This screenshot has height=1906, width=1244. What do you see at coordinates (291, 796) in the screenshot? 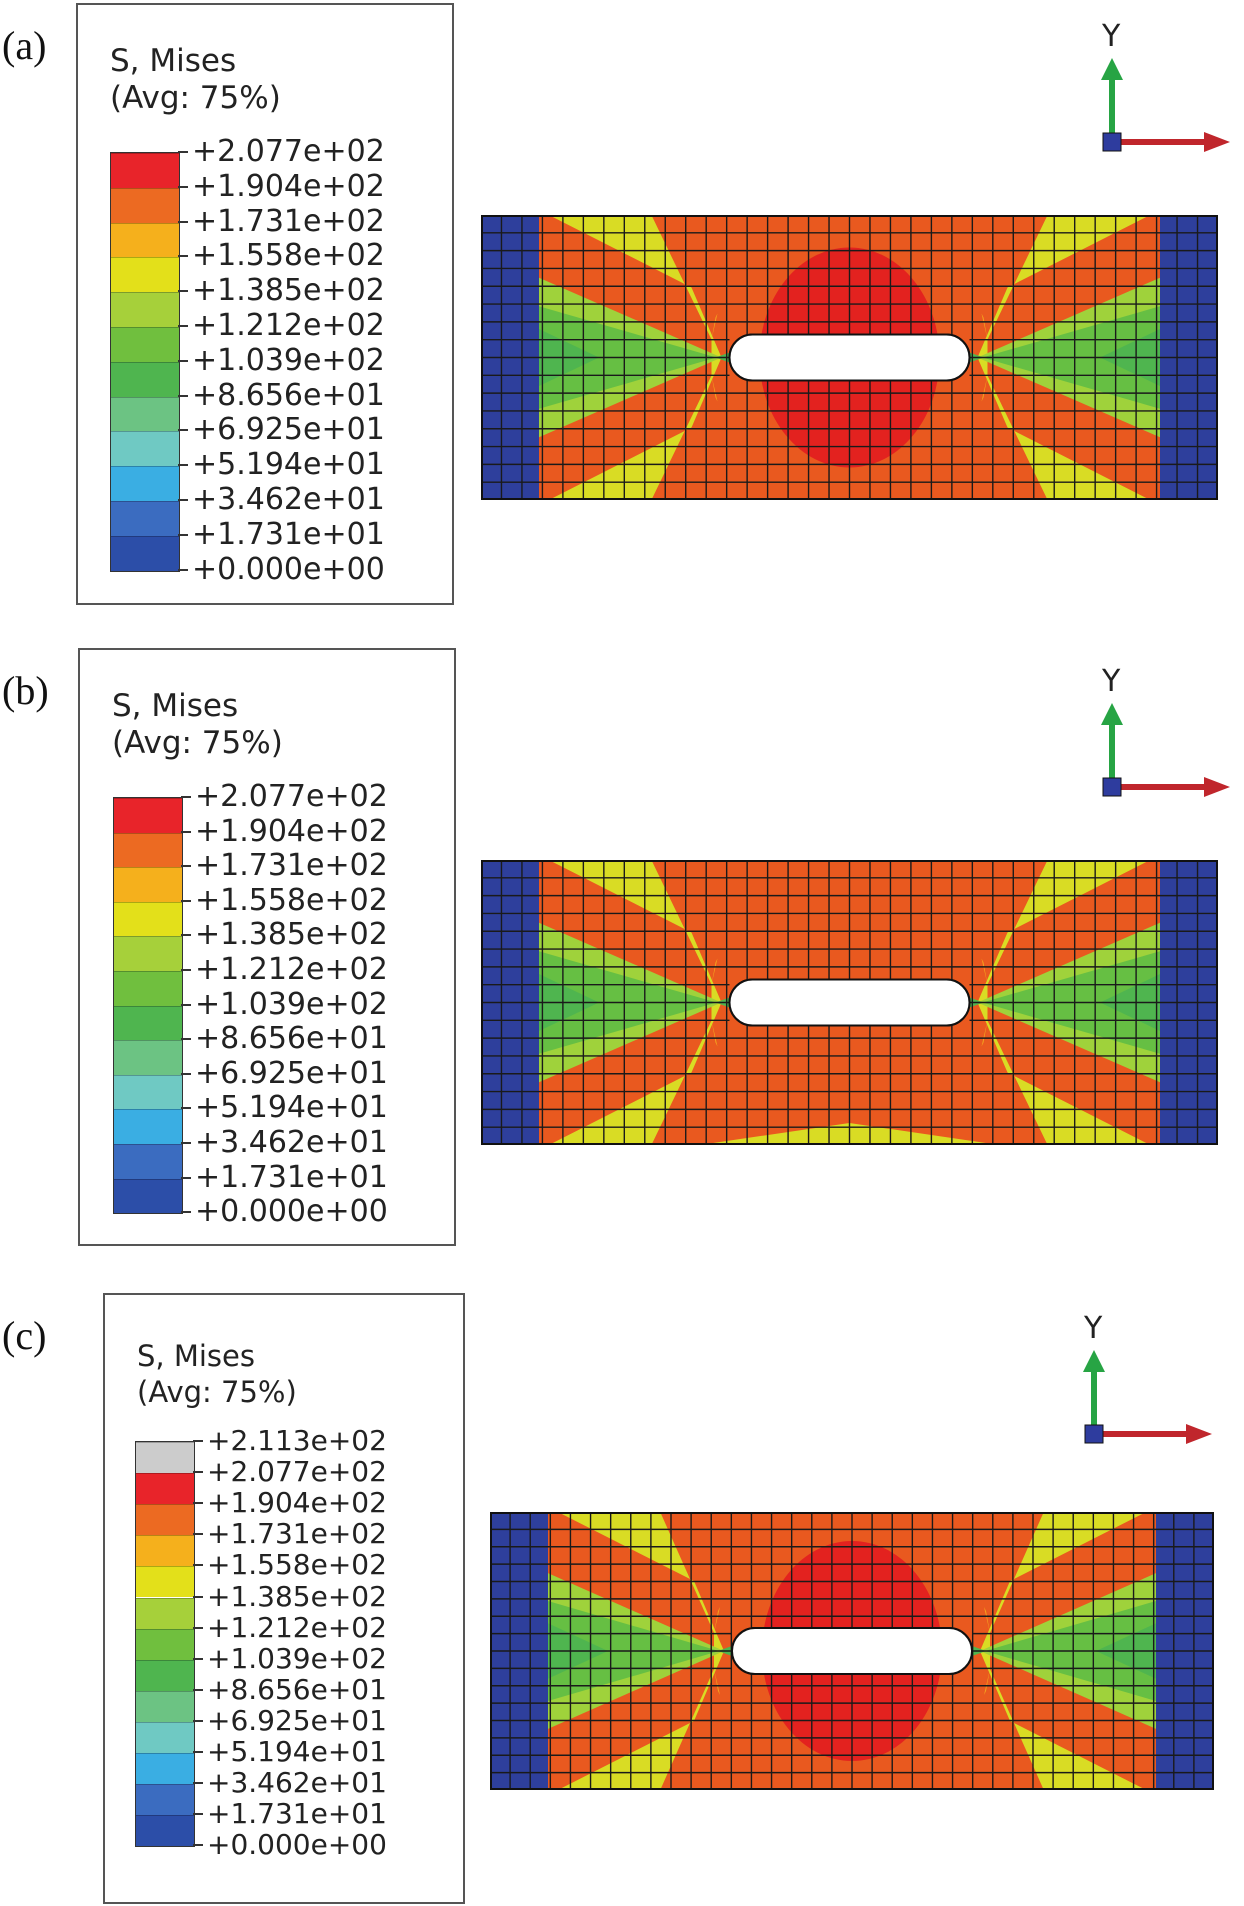
I see `legend-level-label: +2.077e+02` at bounding box center [291, 796].